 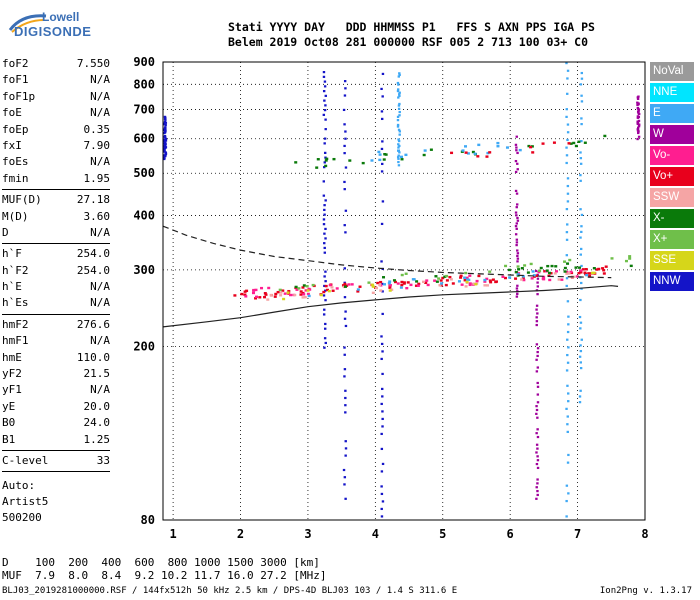 I want to click on param-name: foF1p, so click(x=19, y=96).